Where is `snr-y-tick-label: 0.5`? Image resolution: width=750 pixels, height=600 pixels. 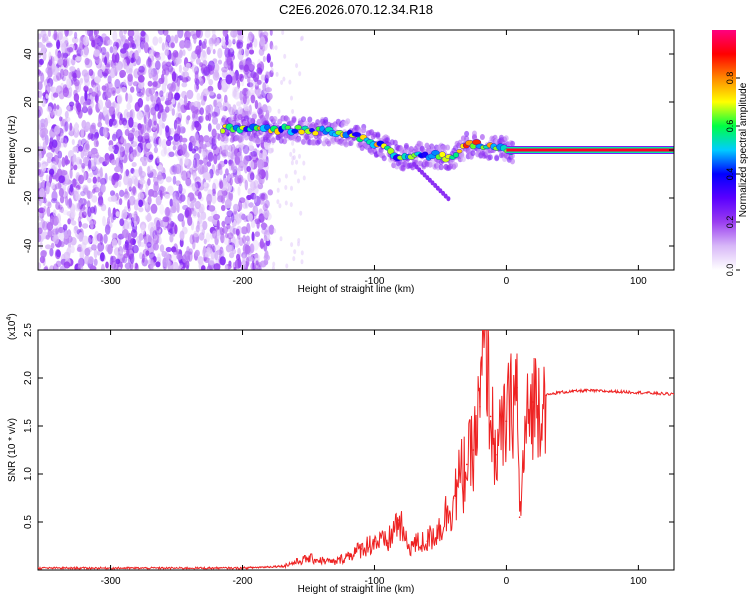
snr-y-tick-label: 0.5 is located at coordinates (28, 522).